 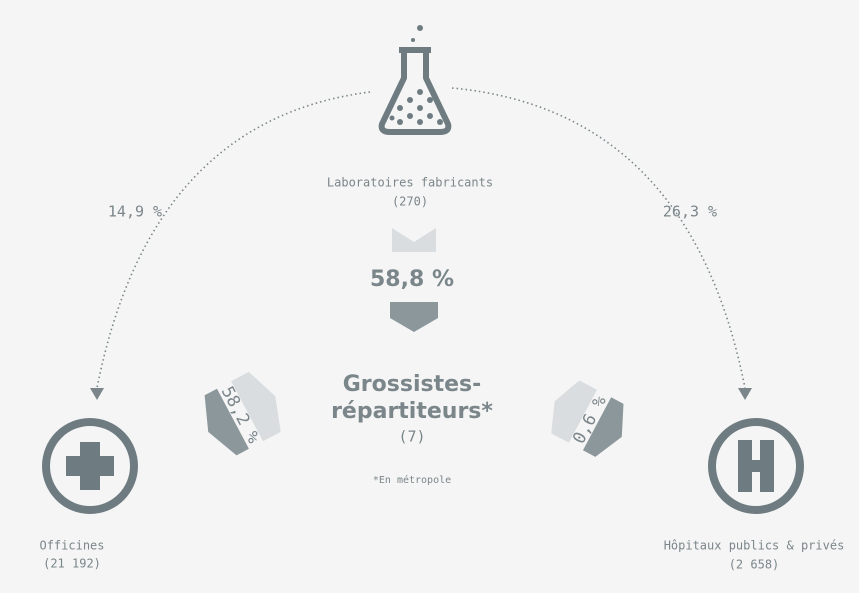 I want to click on hospital-icon, so click(x=756, y=466).